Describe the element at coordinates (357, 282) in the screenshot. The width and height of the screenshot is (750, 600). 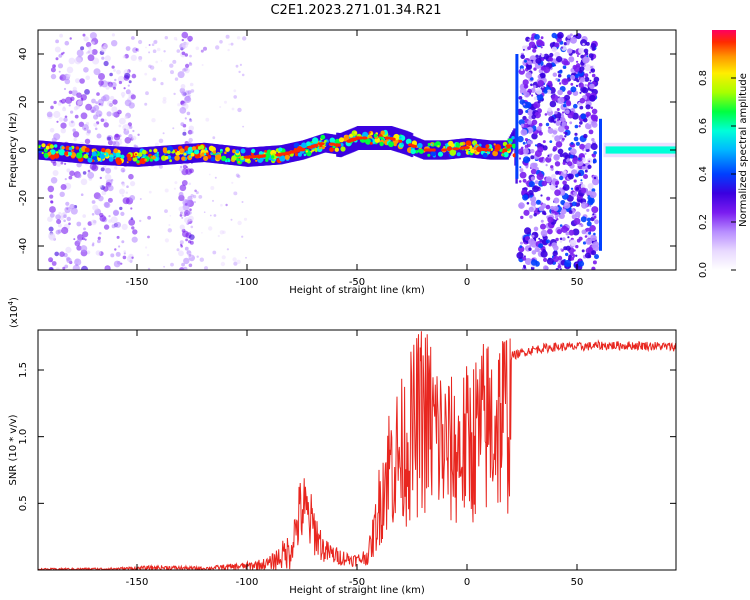
I see `x-tick-label: -50` at that location.